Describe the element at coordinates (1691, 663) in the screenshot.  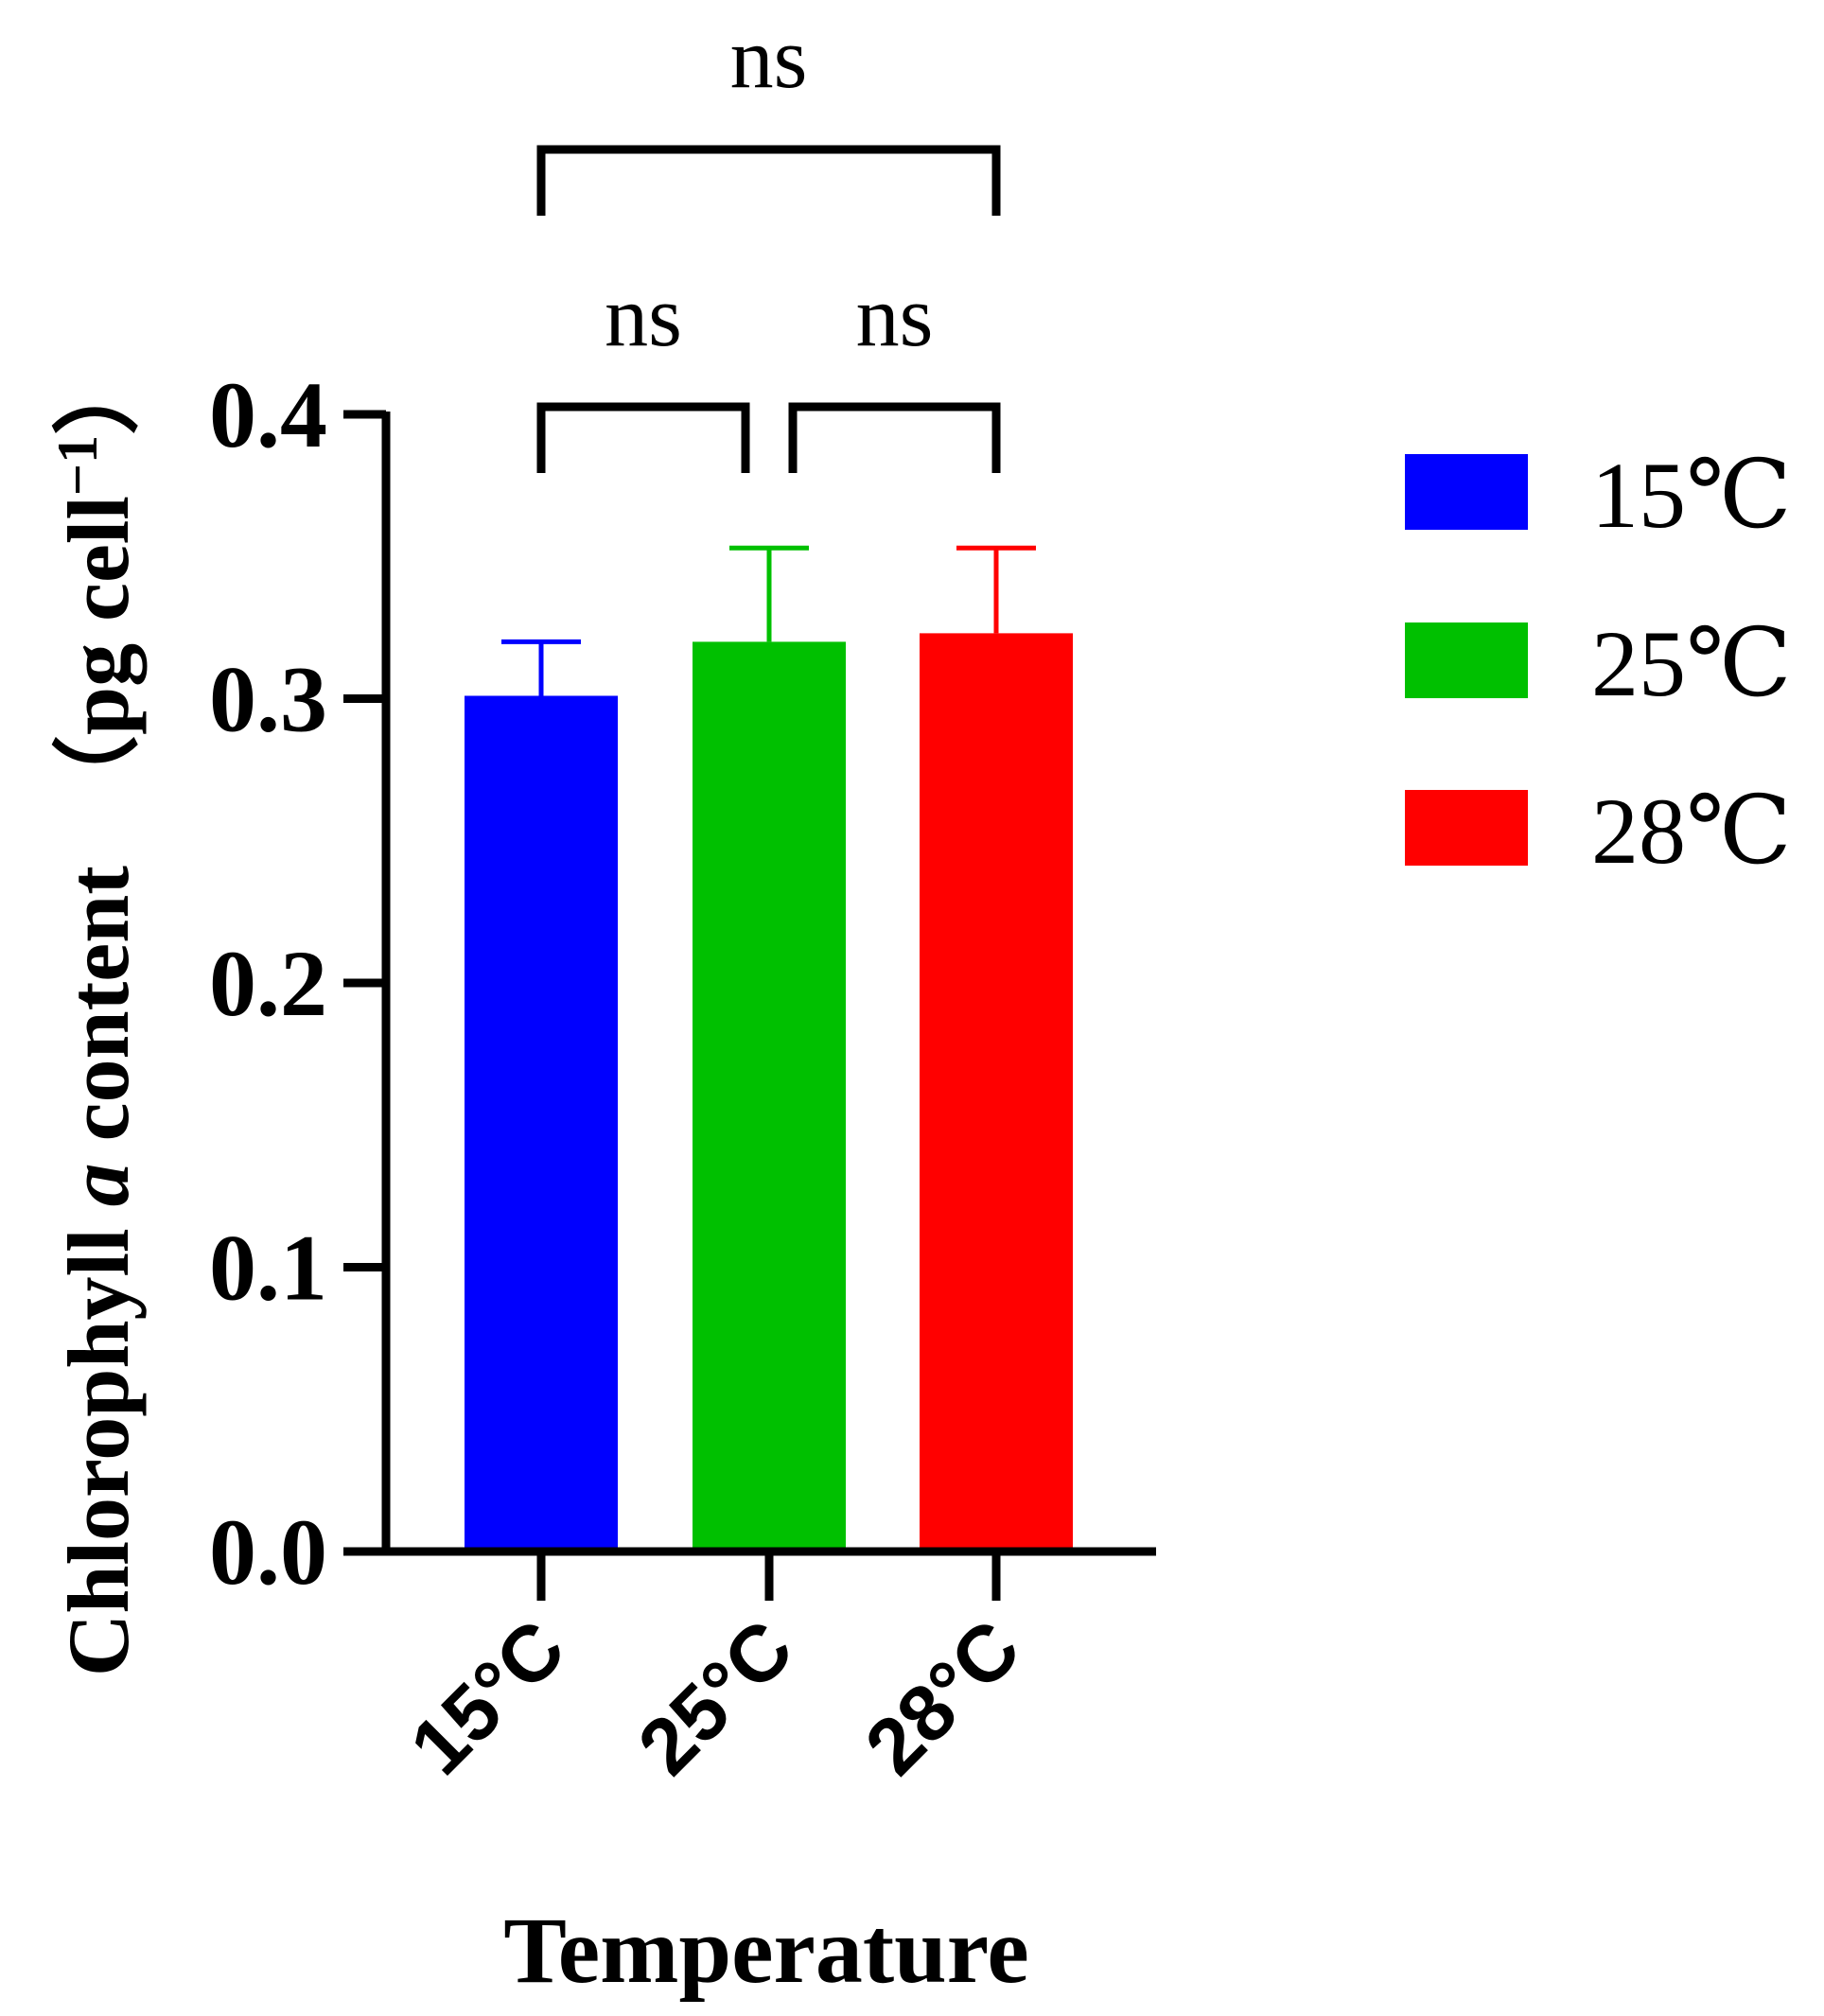
I see `legend-label-2: 25℃` at that location.